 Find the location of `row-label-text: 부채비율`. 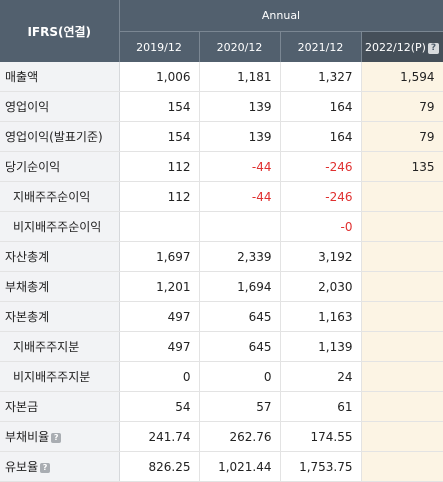

row-label-text: 부채비율 is located at coordinates (27, 437).